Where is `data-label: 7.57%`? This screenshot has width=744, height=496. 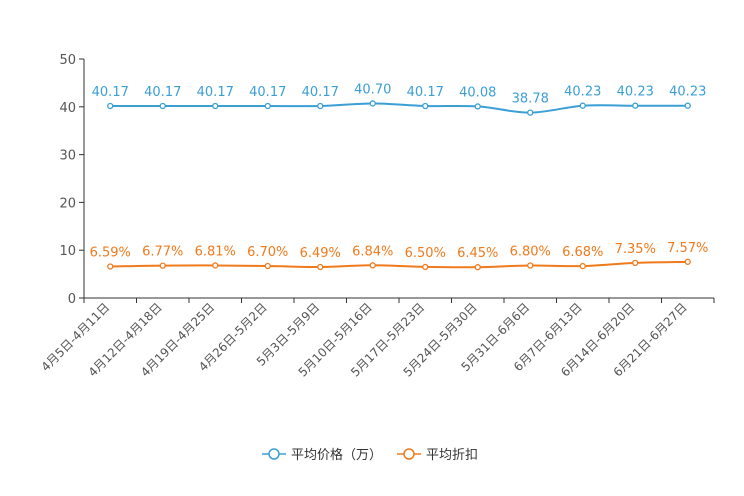 data-label: 7.57% is located at coordinates (687, 248).